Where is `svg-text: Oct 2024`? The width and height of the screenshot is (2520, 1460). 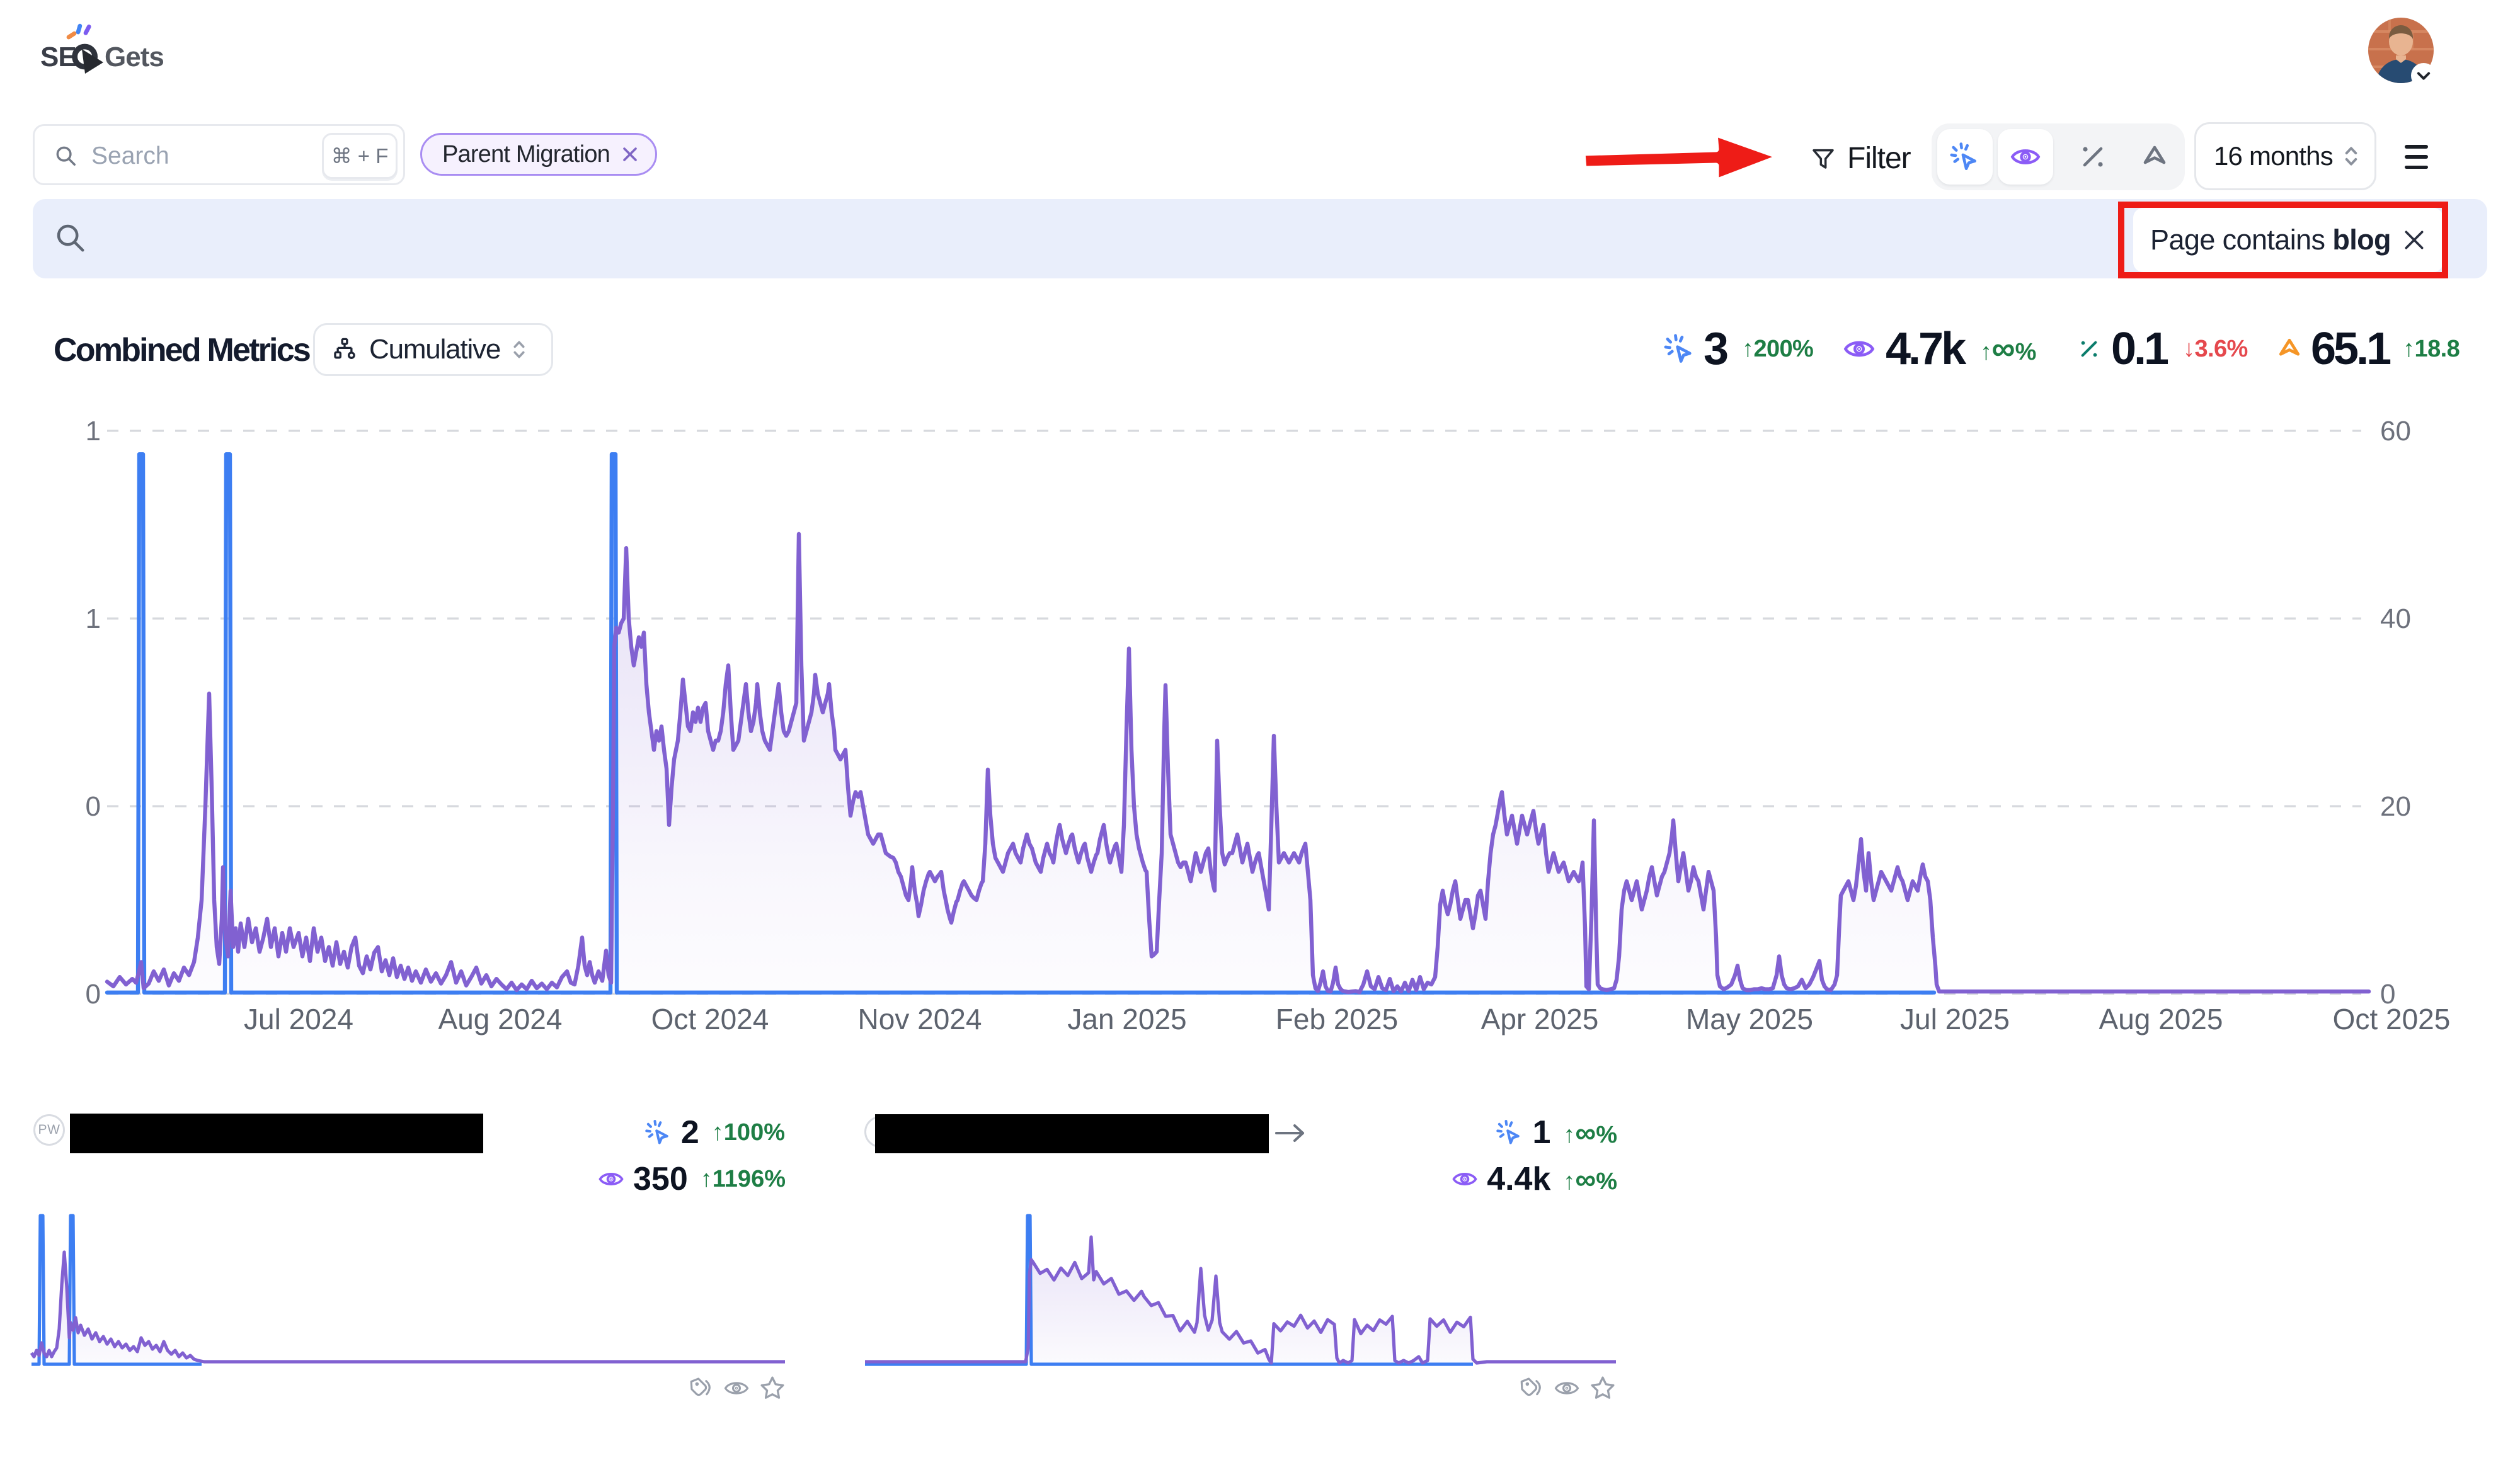
svg-text: Oct 2024 is located at coordinates (710, 1019).